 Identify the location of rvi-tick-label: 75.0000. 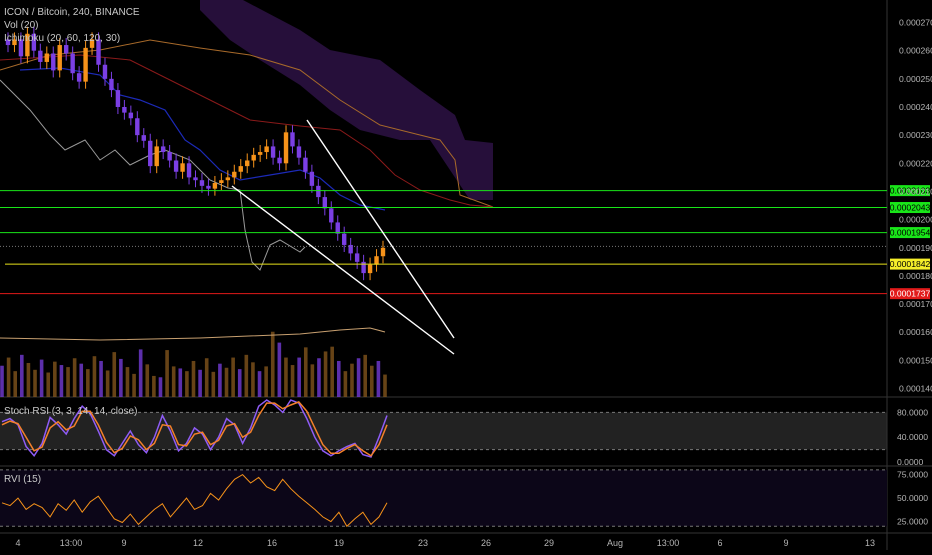
(912, 475).